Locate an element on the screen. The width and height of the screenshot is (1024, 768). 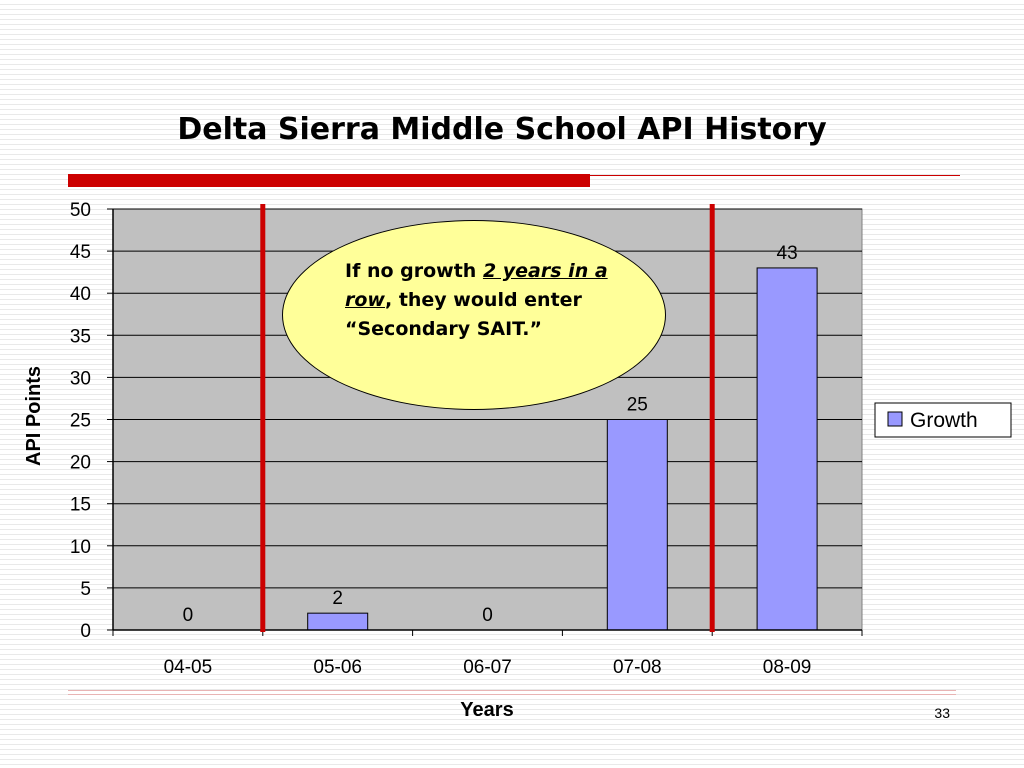
callout-text-before: If no growth is located at coordinates (414, 271).